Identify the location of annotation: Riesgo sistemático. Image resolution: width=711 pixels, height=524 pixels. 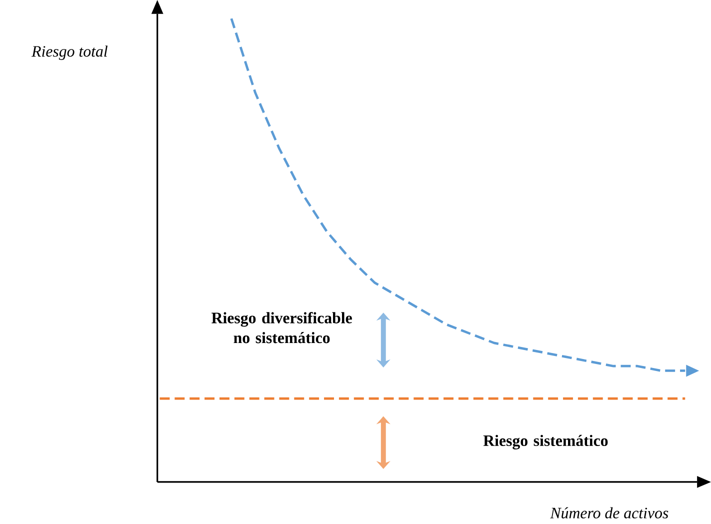
(545, 442).